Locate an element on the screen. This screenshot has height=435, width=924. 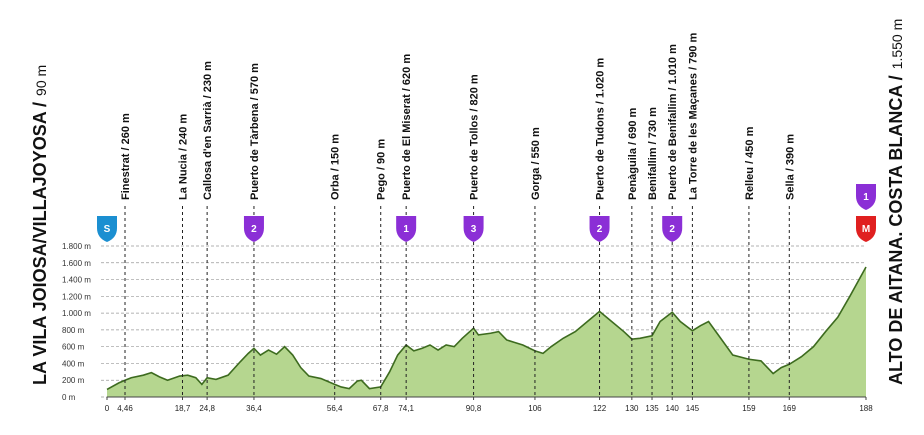
waypoint-label: Sella / 390 m is located at coordinates (790, 167).